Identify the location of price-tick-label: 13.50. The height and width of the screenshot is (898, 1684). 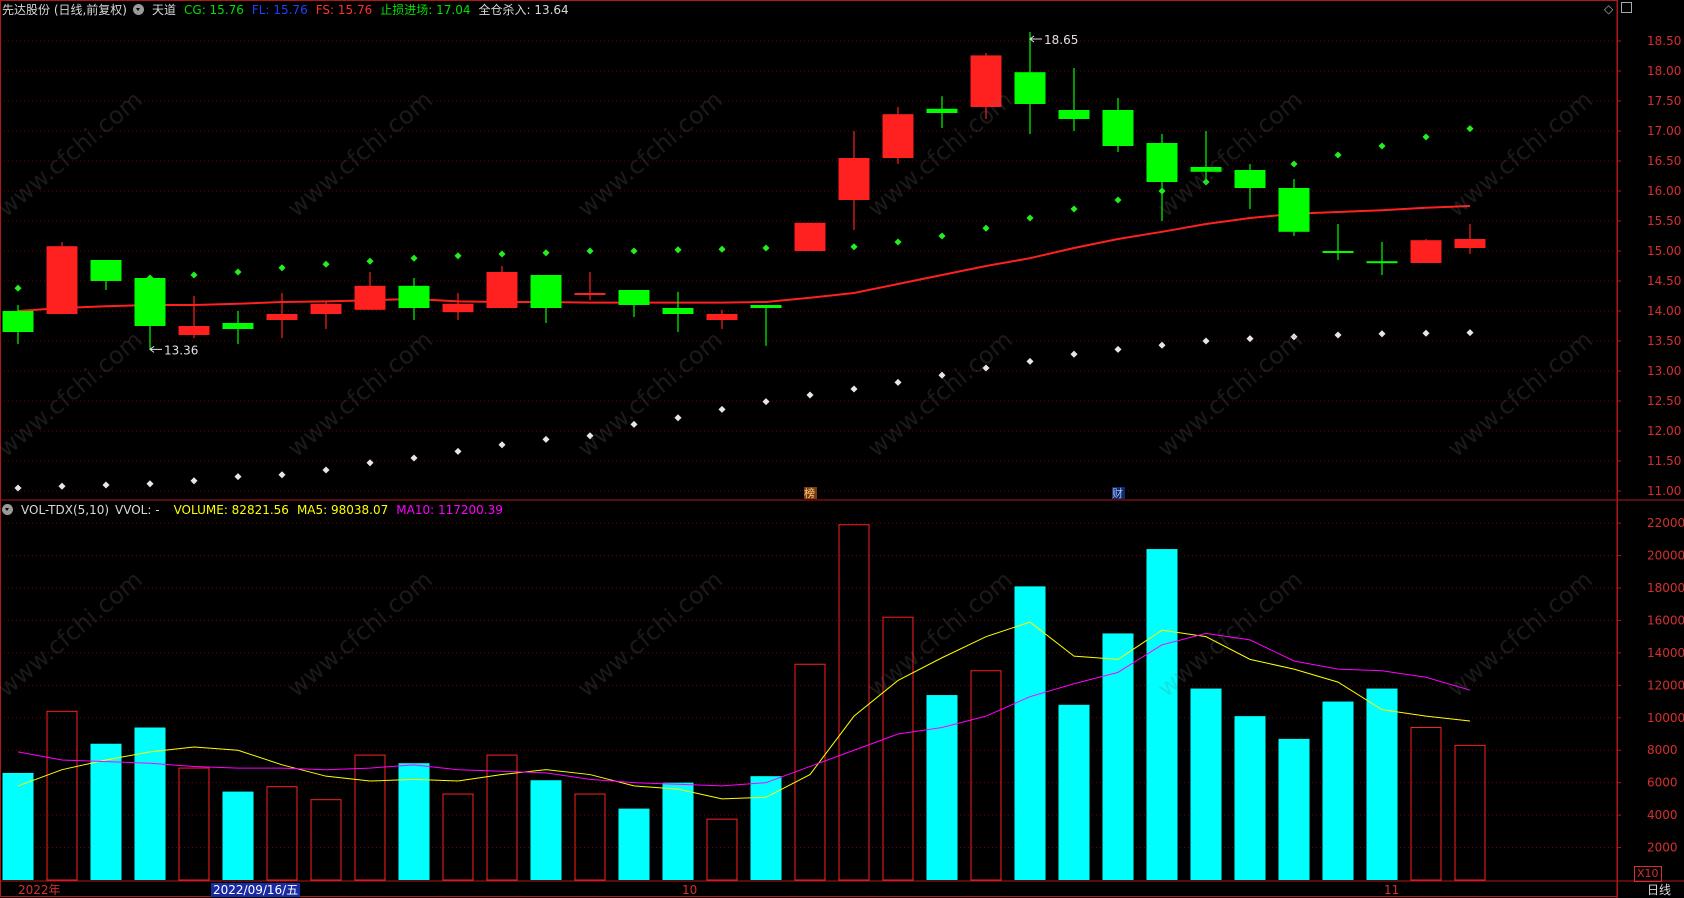
(1664, 341).